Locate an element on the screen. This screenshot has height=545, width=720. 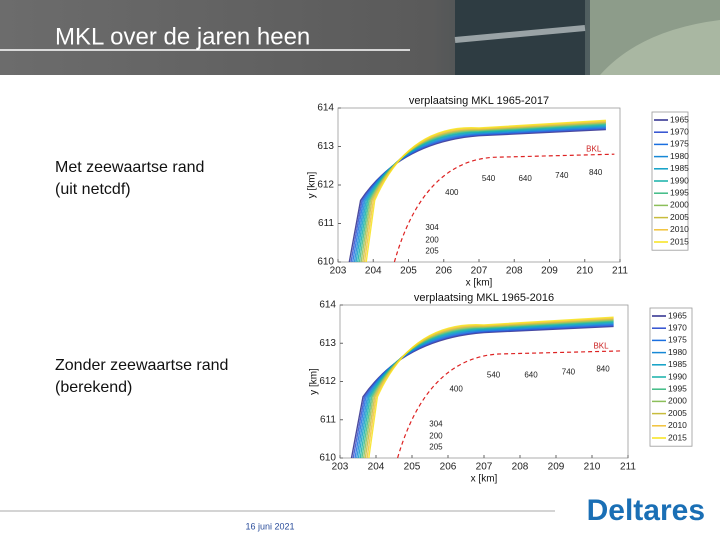
legend-box is located at coordinates (670, 181).